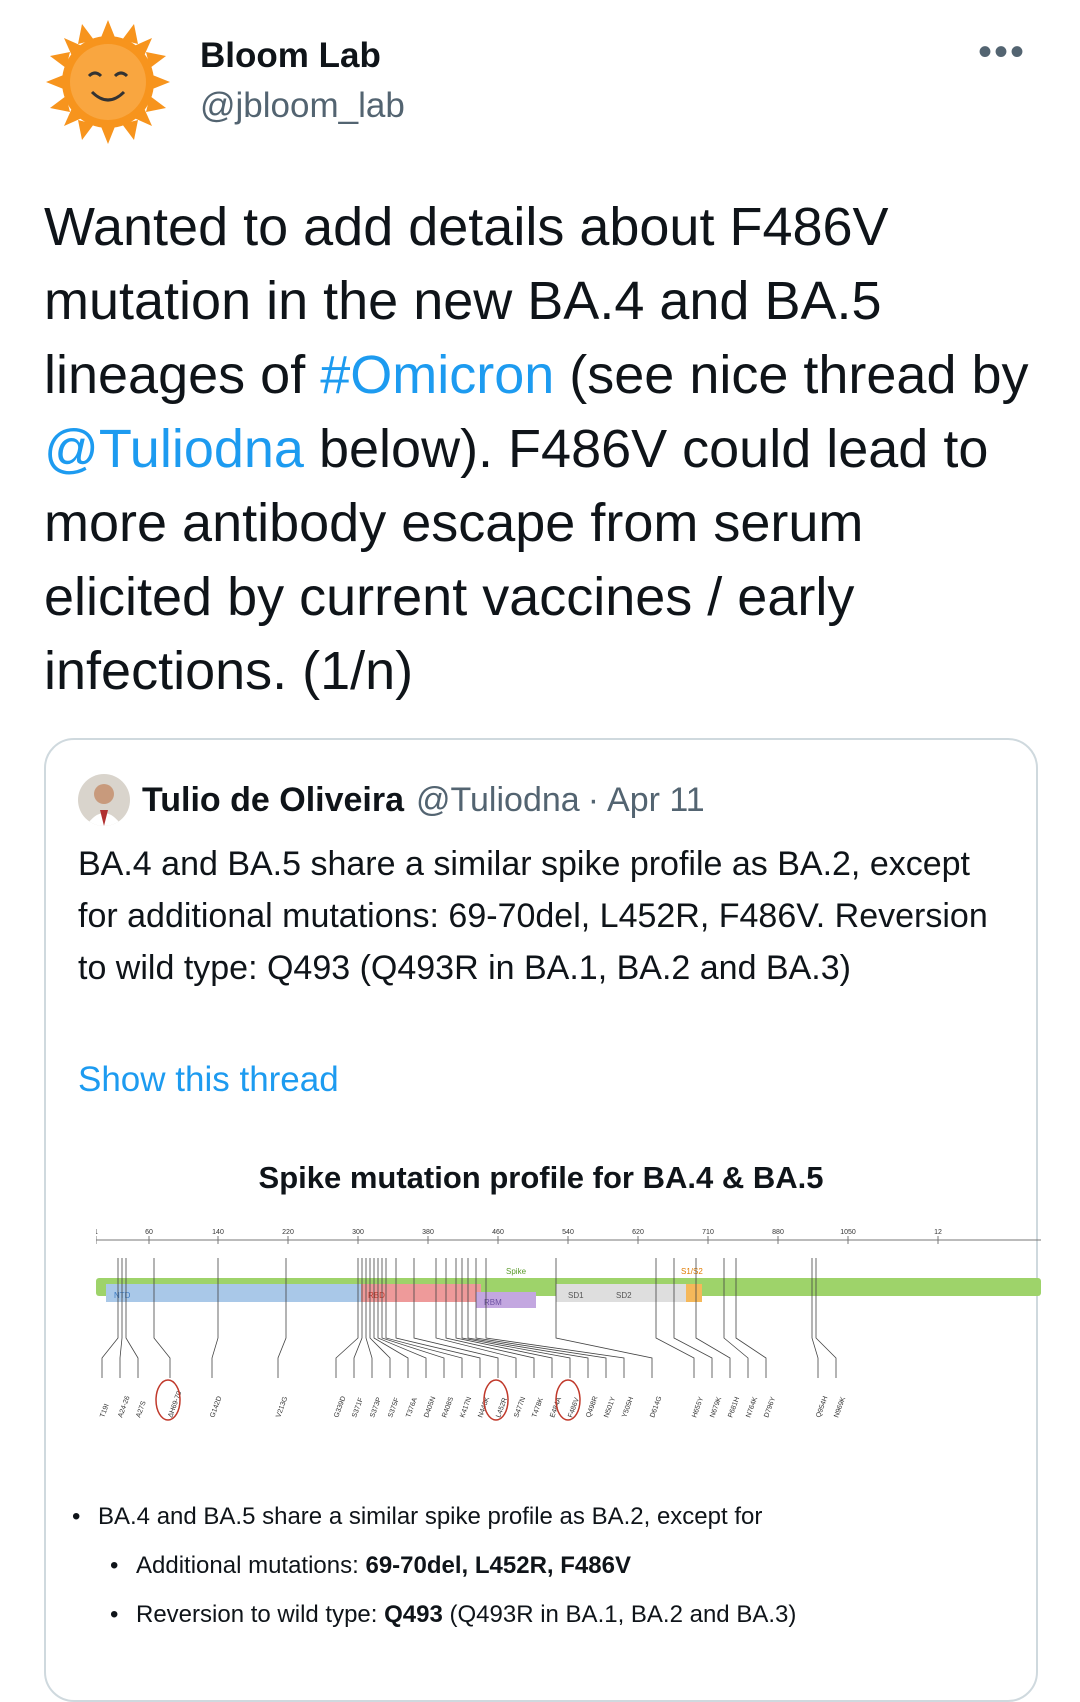 Image resolution: width=1080 pixels, height=1702 pixels. I want to click on domain-label: RBM, so click(493, 1302).